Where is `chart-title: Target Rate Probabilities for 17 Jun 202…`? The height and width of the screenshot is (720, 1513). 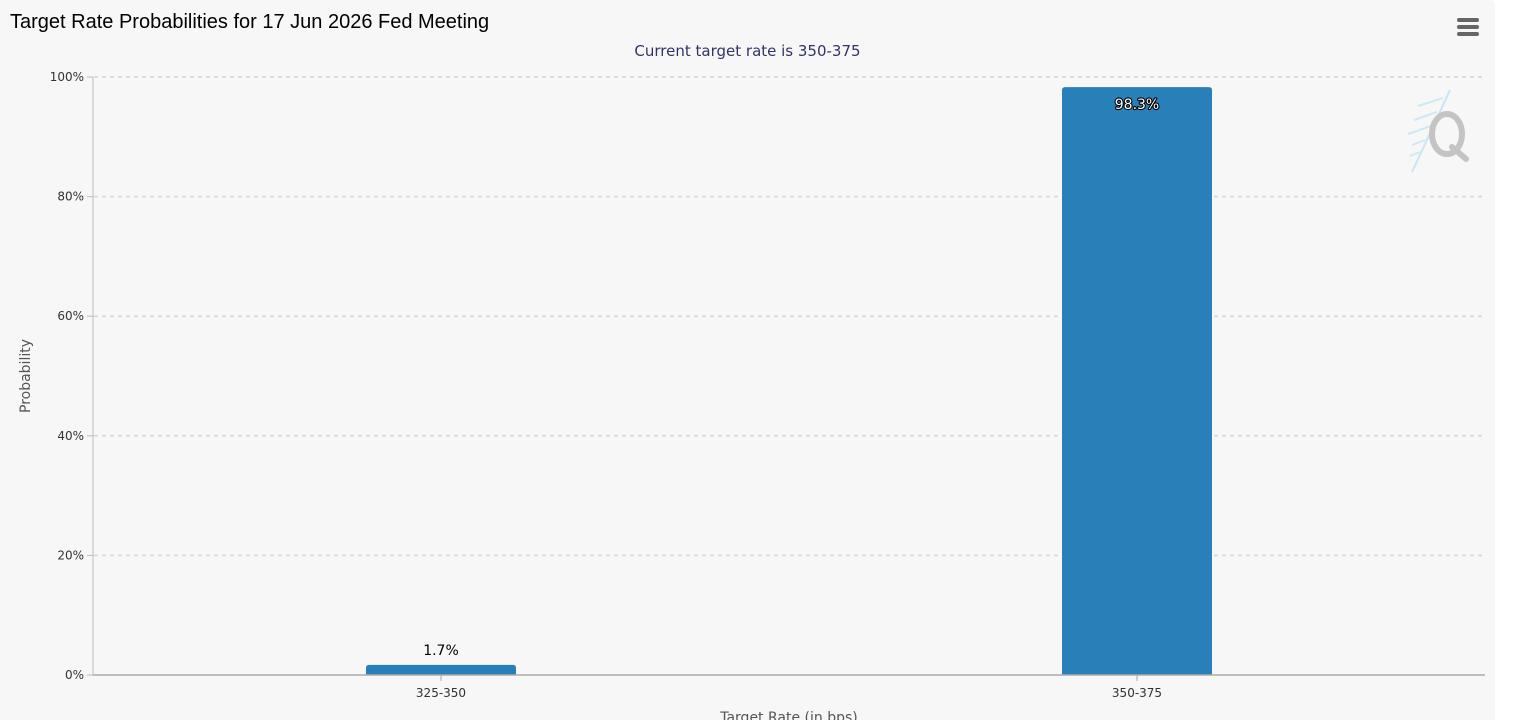
chart-title: Target Rate Probabilities for 17 Jun 202… is located at coordinates (250, 22).